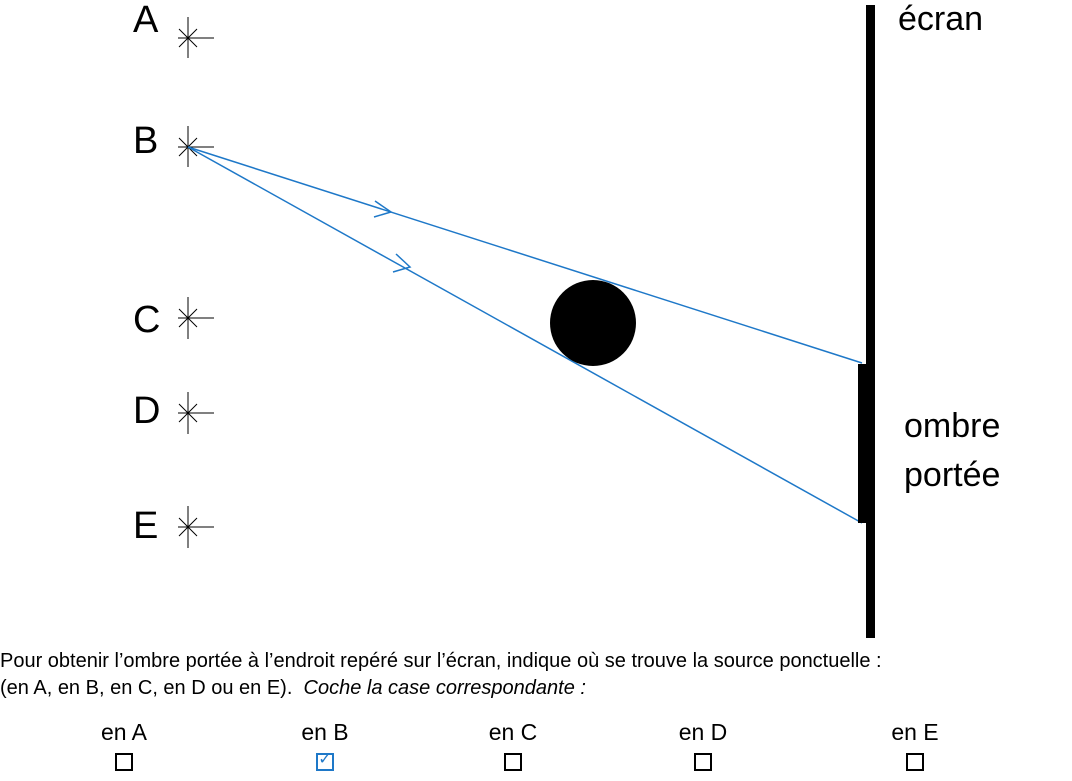 This screenshot has height=781, width=1072. Describe the element at coordinates (146, 320) in the screenshot. I see `point-label-c: C` at that location.